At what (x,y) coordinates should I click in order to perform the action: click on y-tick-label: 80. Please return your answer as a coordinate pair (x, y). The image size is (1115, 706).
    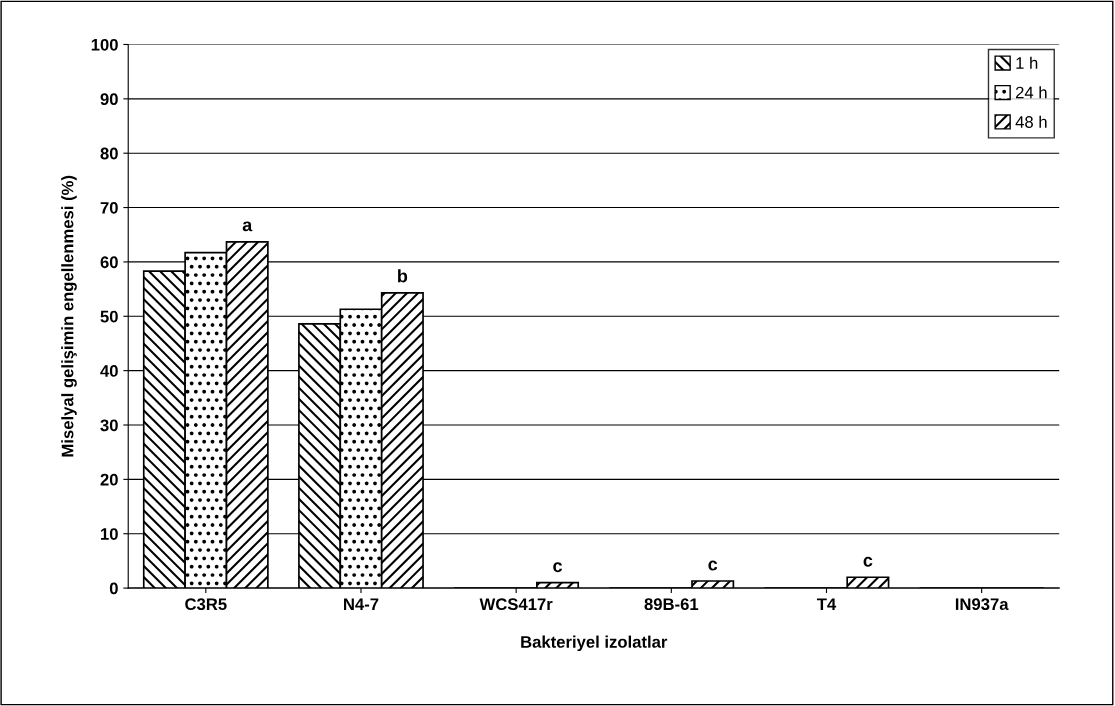
    Looking at the image, I should click on (109, 153).